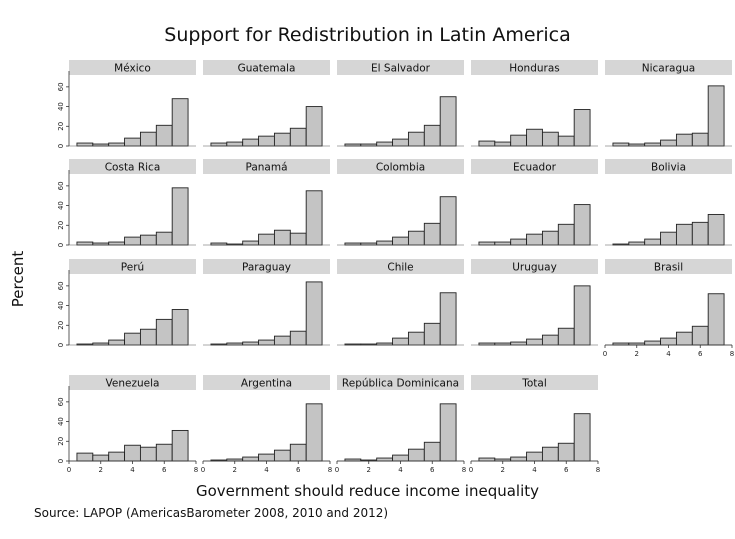  What do you see at coordinates (61, 421) in the screenshot?
I see `y-tick-label-venezuela-40: 40` at bounding box center [61, 421].